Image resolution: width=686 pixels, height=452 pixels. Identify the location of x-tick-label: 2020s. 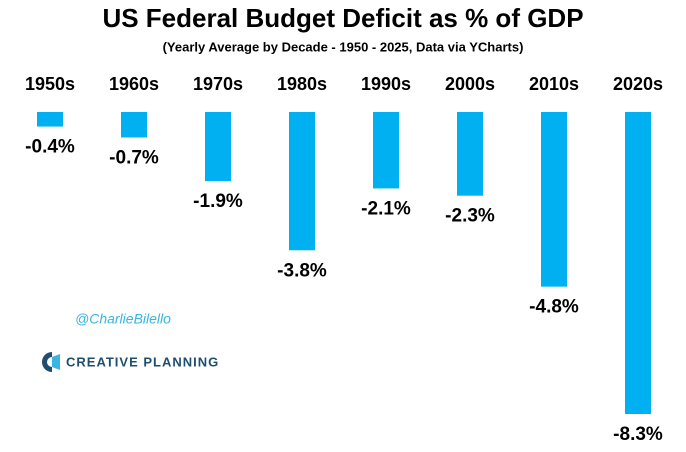
(638, 84).